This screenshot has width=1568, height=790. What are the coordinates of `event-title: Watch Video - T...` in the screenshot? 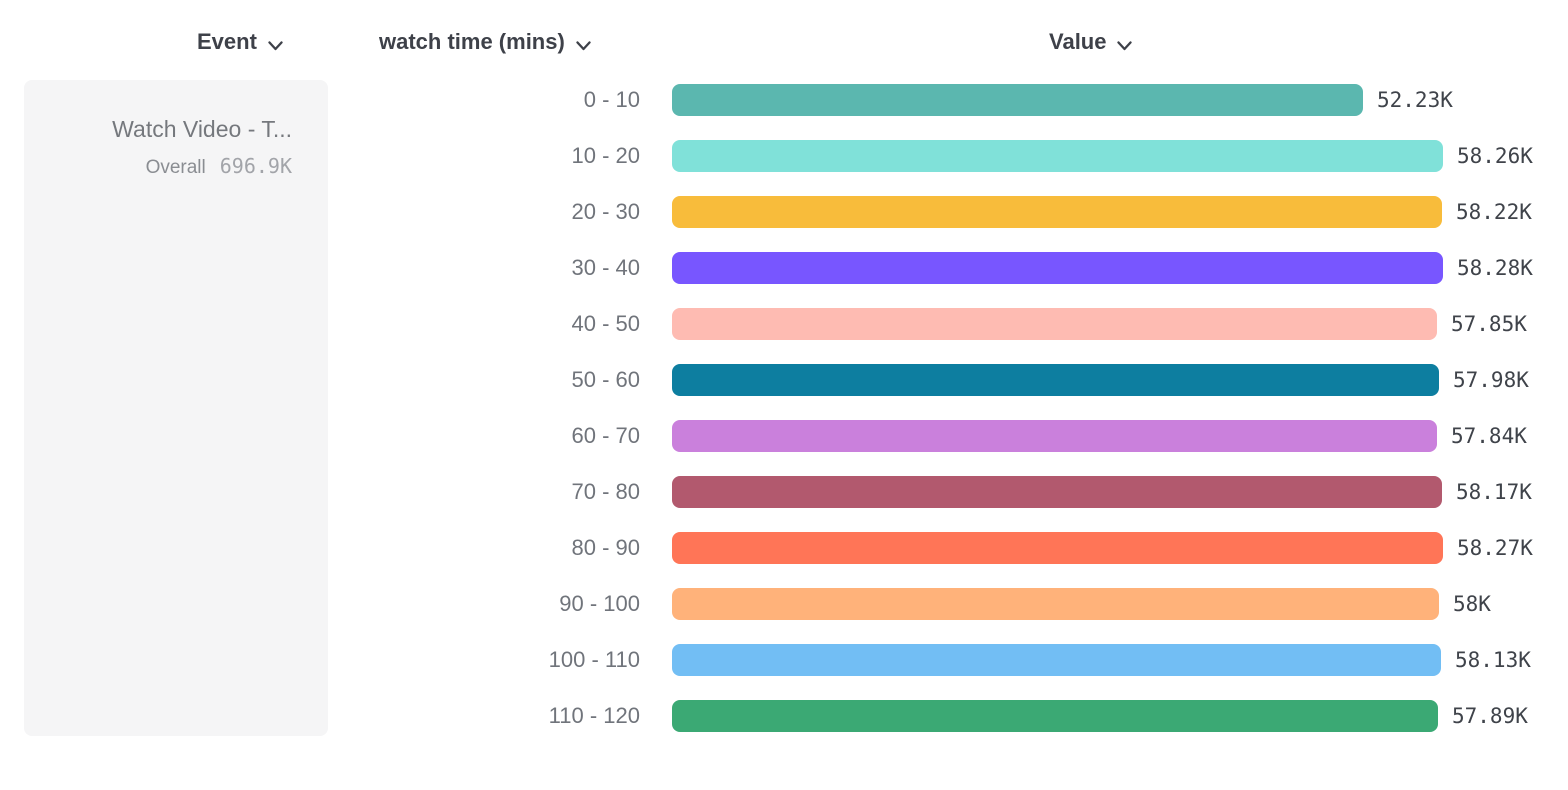 It's located at (202, 129).